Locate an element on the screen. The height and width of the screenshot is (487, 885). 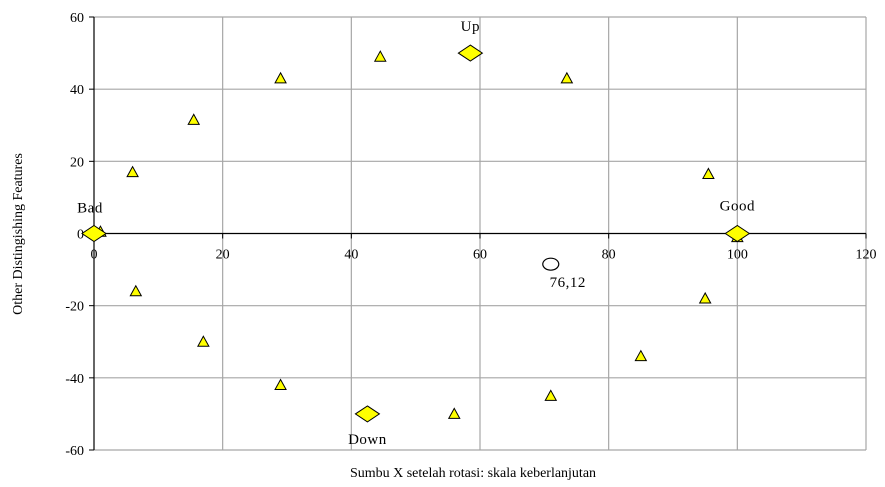
y-tick-label: 20 is located at coordinates (77, 162).